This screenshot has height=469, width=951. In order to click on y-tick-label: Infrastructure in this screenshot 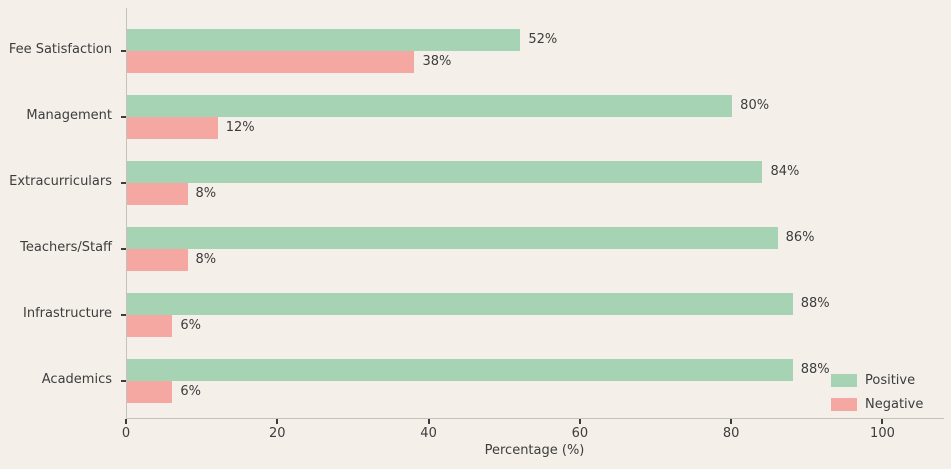, I will do `click(67, 313)`.